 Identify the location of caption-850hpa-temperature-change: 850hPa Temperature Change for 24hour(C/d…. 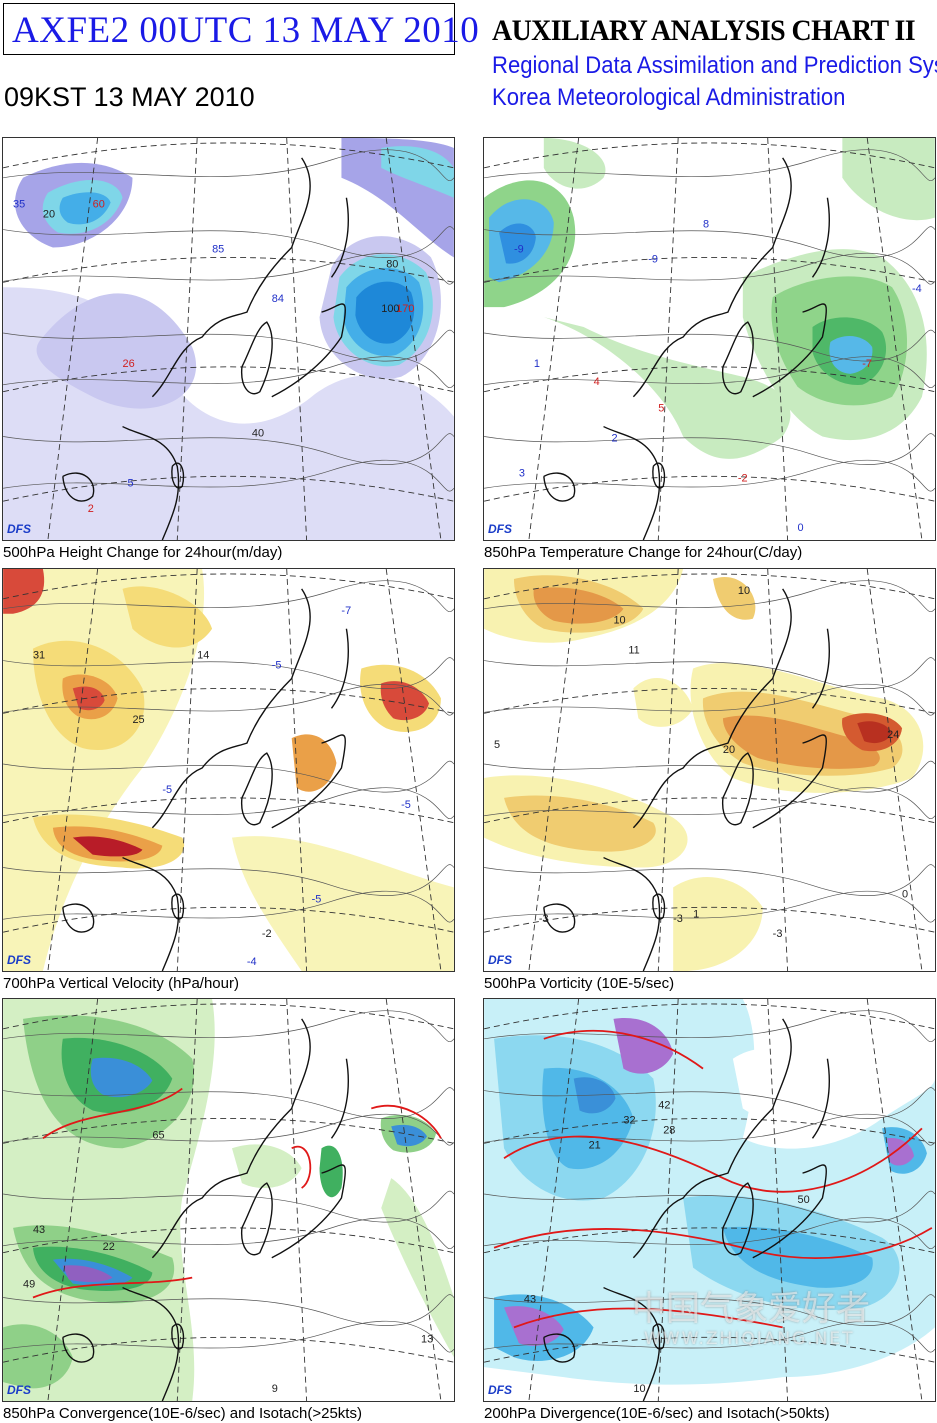
(643, 552).